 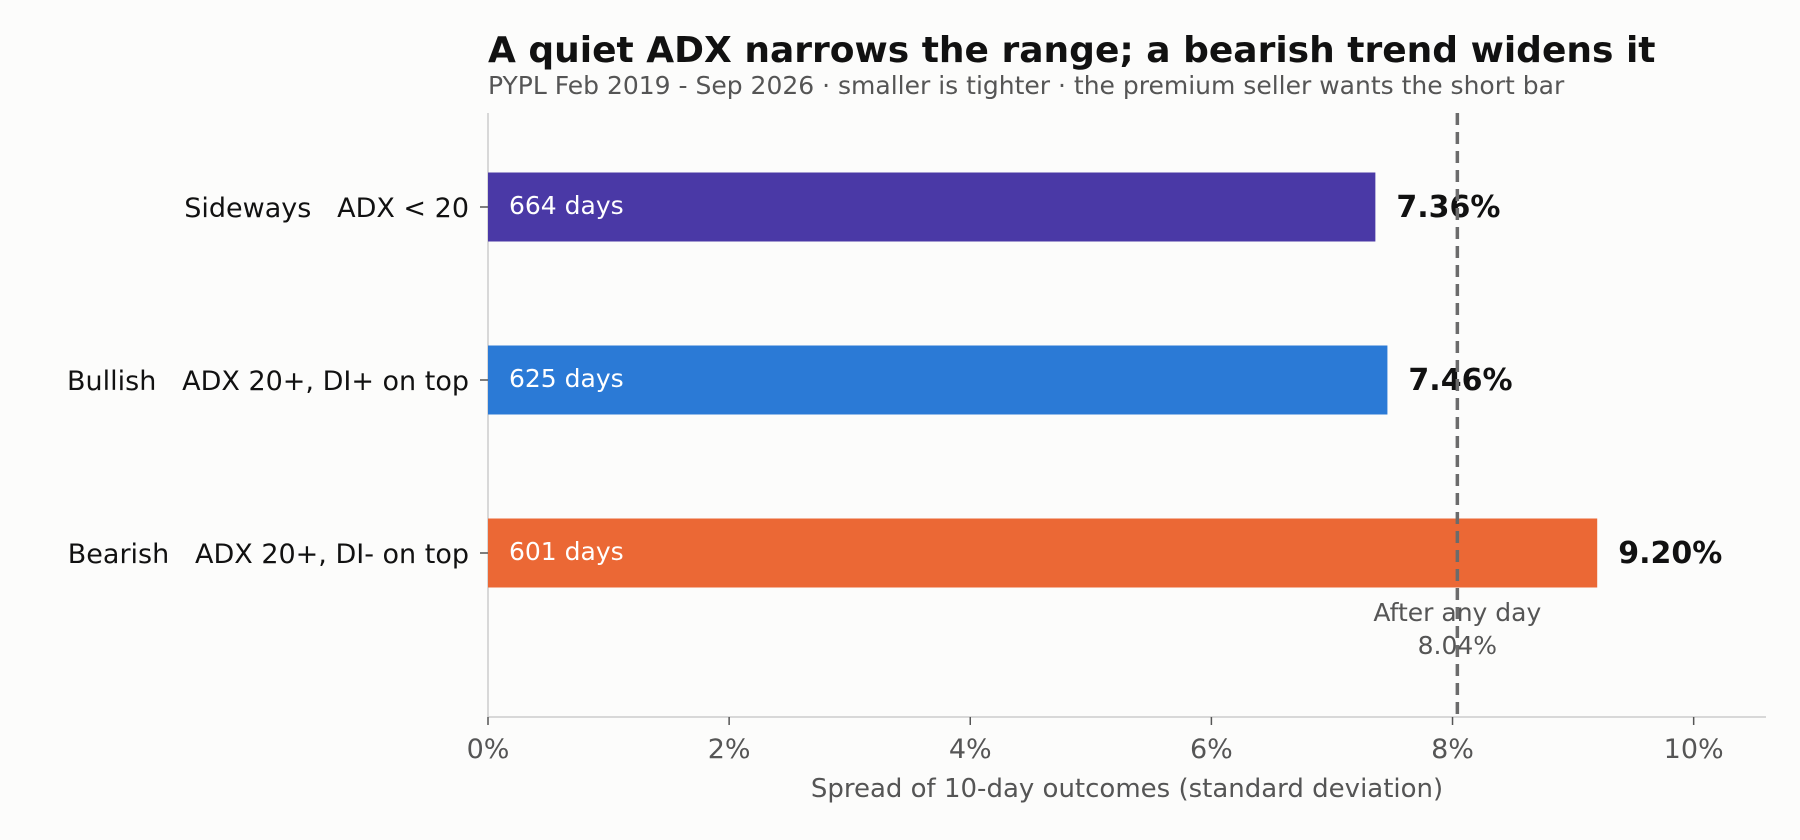 I want to click on value-label: 7.46%, so click(x=1460, y=380).